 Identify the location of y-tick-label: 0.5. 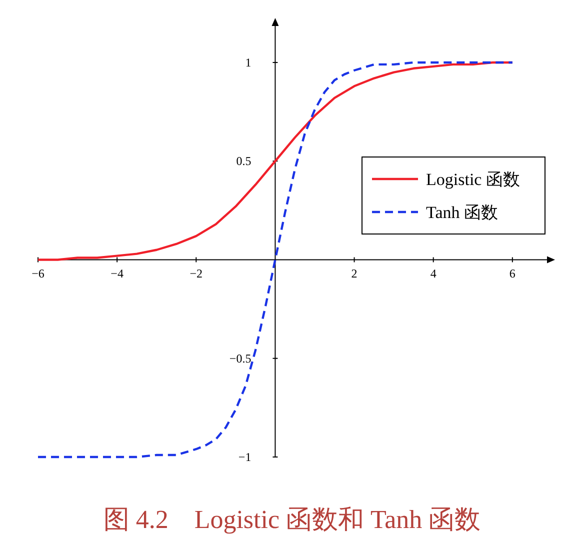
(244, 161).